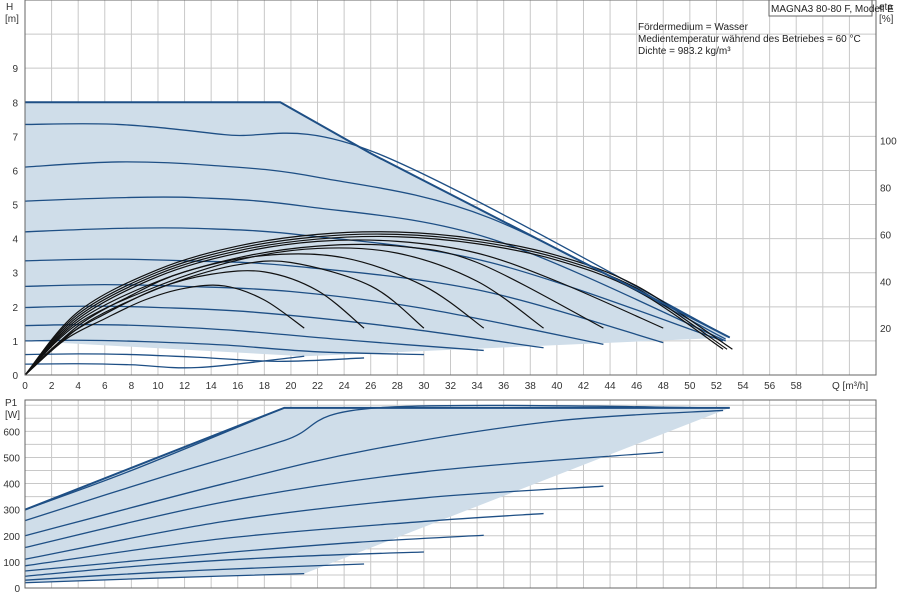 This screenshot has height=600, width=900. I want to click on hq-y-tick-label: 6, so click(15, 171).